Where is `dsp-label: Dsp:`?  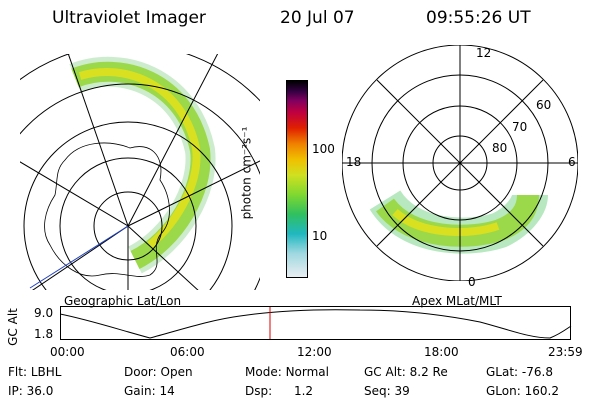
dsp-label: Dsp: is located at coordinates (259, 391).